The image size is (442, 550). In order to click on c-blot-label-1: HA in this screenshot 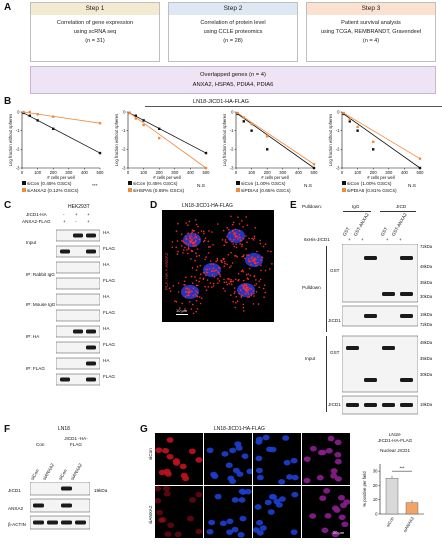, I will do `click(106, 232)`.